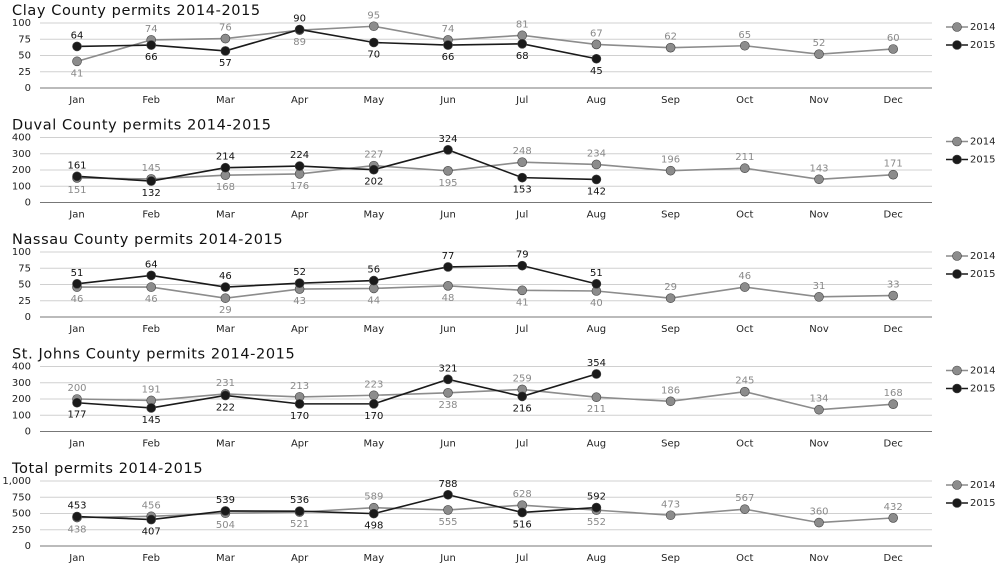  What do you see at coordinates (982, 485) in the screenshot?
I see `legend-label: 2014` at bounding box center [982, 485].